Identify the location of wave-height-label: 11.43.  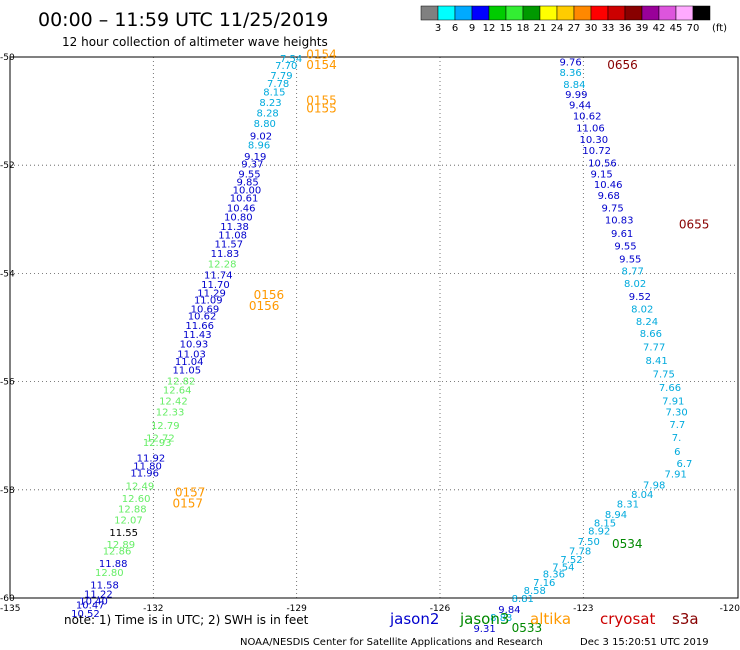
(197, 335).